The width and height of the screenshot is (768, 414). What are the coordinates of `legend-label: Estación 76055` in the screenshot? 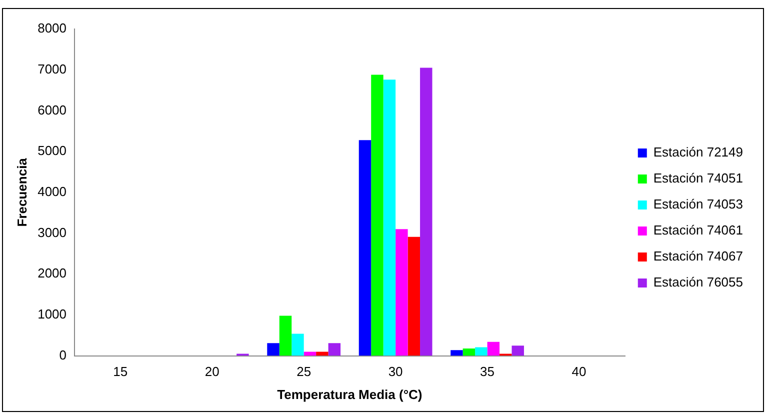 It's located at (698, 282).